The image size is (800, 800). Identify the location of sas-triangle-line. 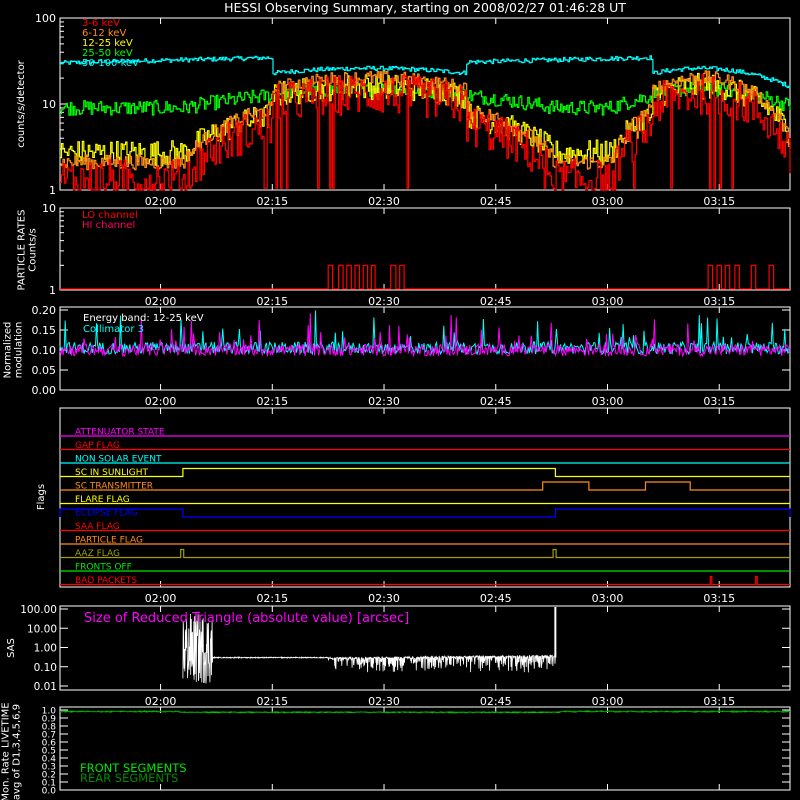
(369, 648).